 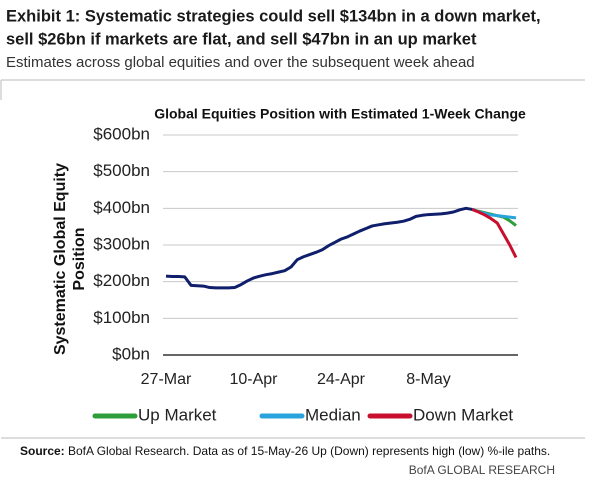 I want to click on y-tick-label: $100bn, so click(x=121, y=317).